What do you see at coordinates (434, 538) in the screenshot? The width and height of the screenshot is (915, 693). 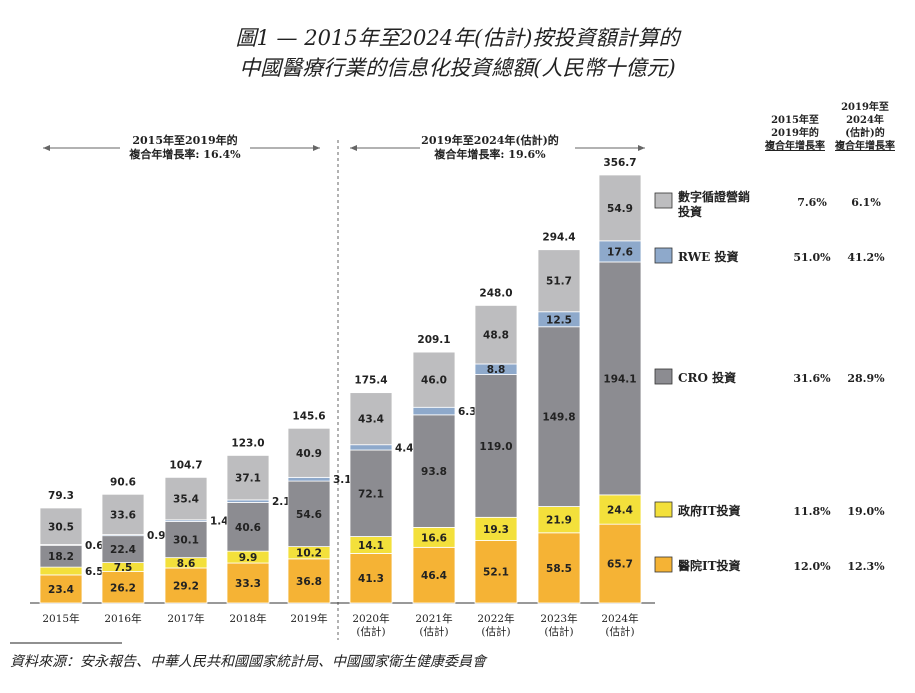 I see `bar-value-label: 16.6` at bounding box center [434, 538].